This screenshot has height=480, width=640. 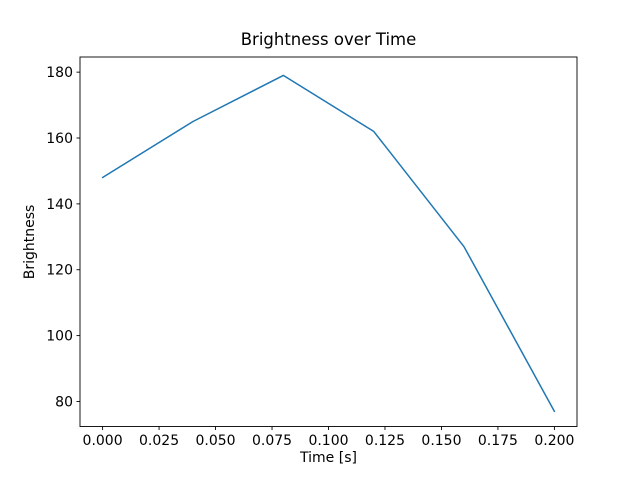 I want to click on x-tick-label: 0.075, so click(x=272, y=441).